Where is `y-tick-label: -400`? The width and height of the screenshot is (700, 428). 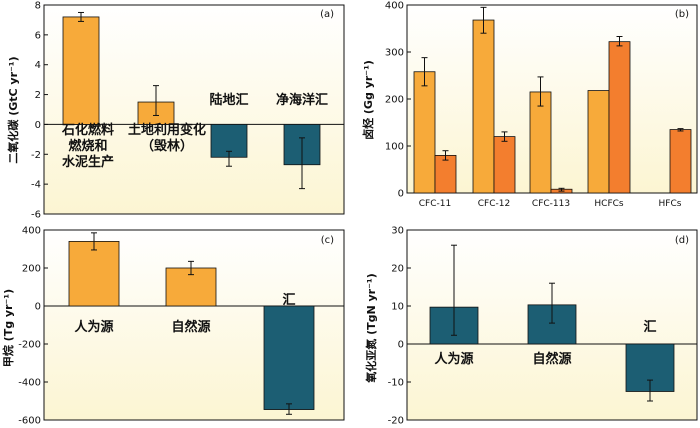 y-tick-label: -400 is located at coordinates (29, 383).